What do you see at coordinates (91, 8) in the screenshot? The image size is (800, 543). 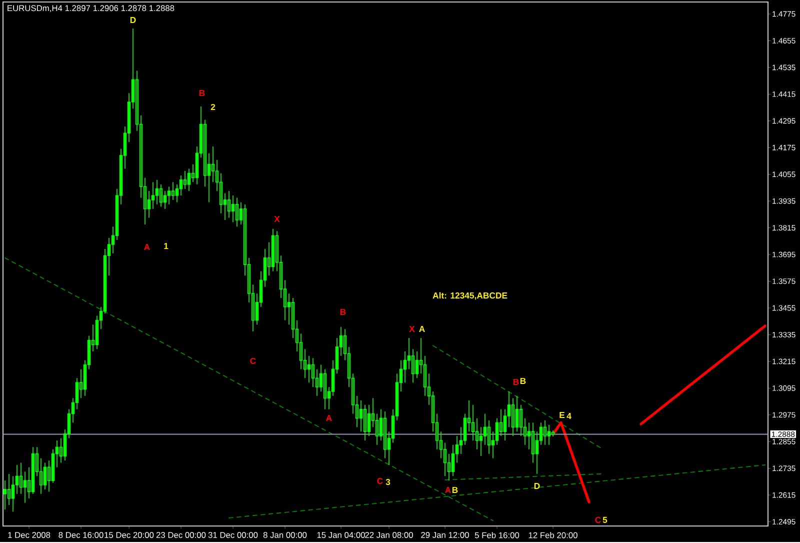 I see `chart-title: EURUSDm,H4 1.2897 1.2906 1.2878 1.2888` at bounding box center [91, 8].